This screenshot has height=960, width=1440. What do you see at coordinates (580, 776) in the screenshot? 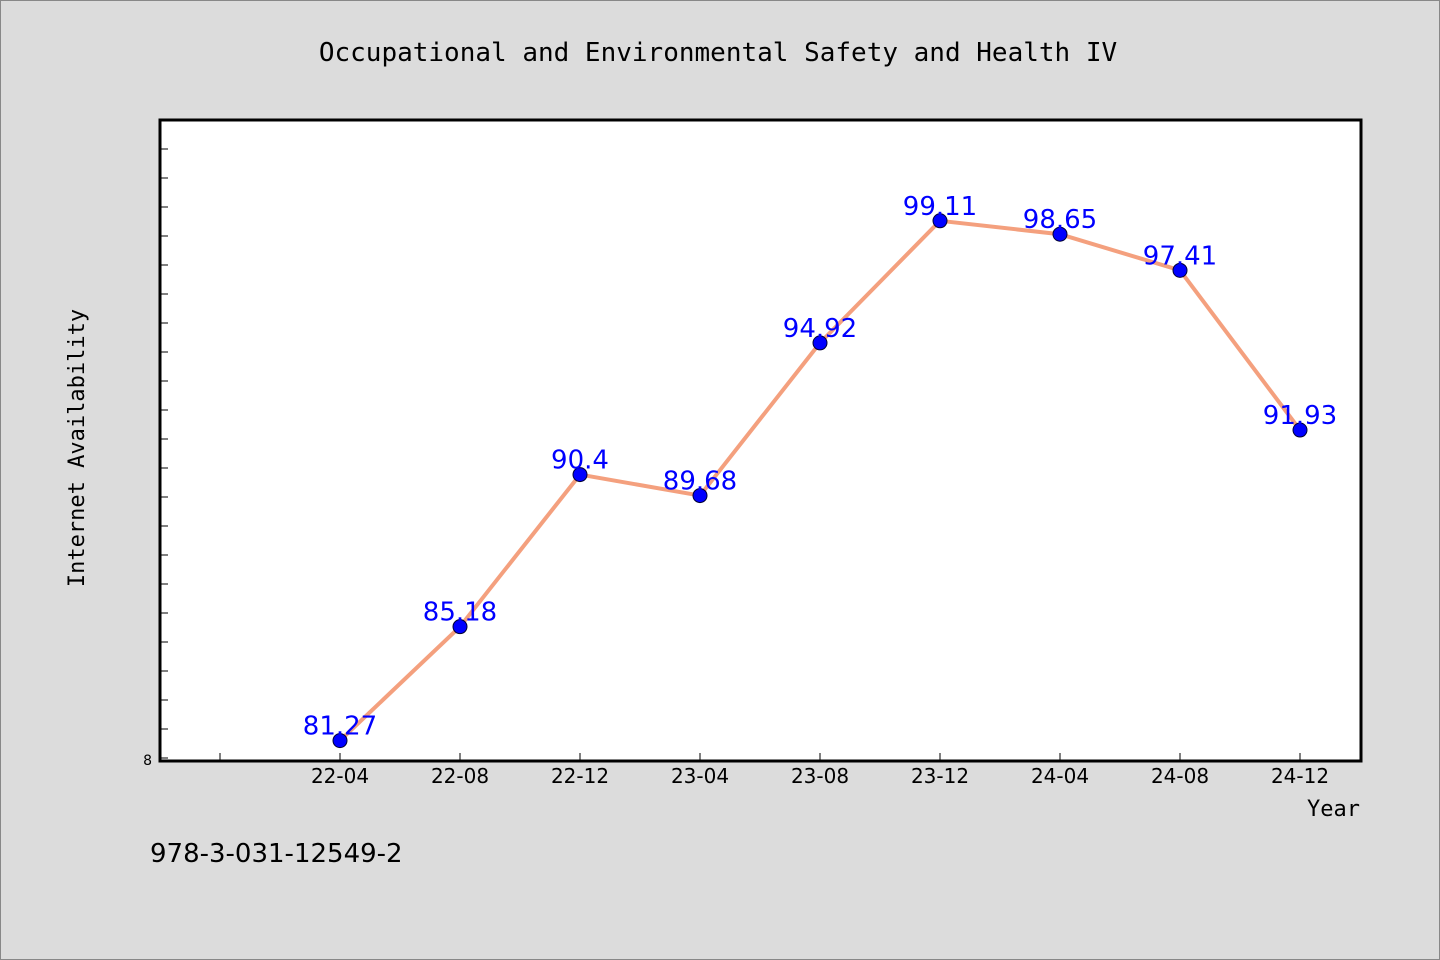
I see `x-tick-label: 22-12` at bounding box center [580, 776].